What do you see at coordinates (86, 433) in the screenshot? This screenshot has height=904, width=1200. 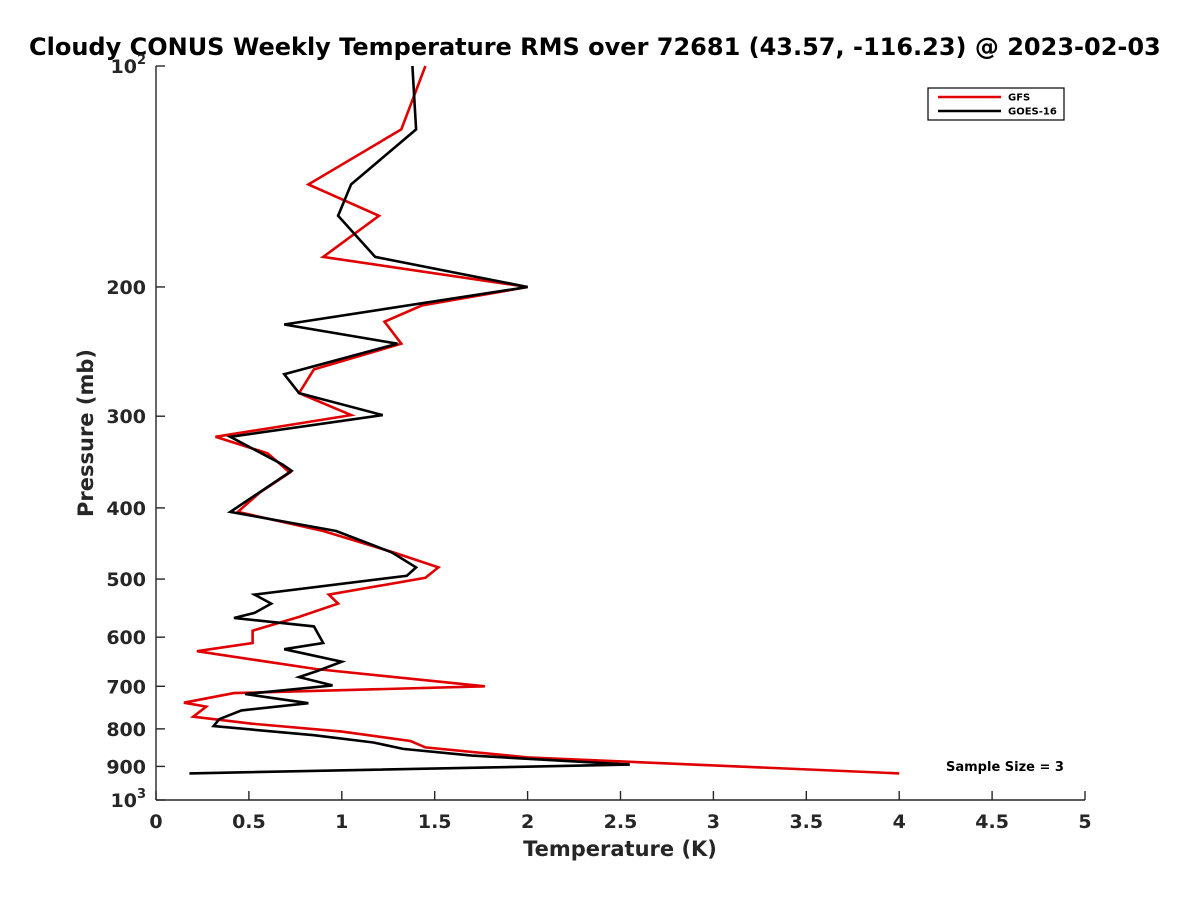 I see `y-axis-label: Pressure (mb)` at bounding box center [86, 433].